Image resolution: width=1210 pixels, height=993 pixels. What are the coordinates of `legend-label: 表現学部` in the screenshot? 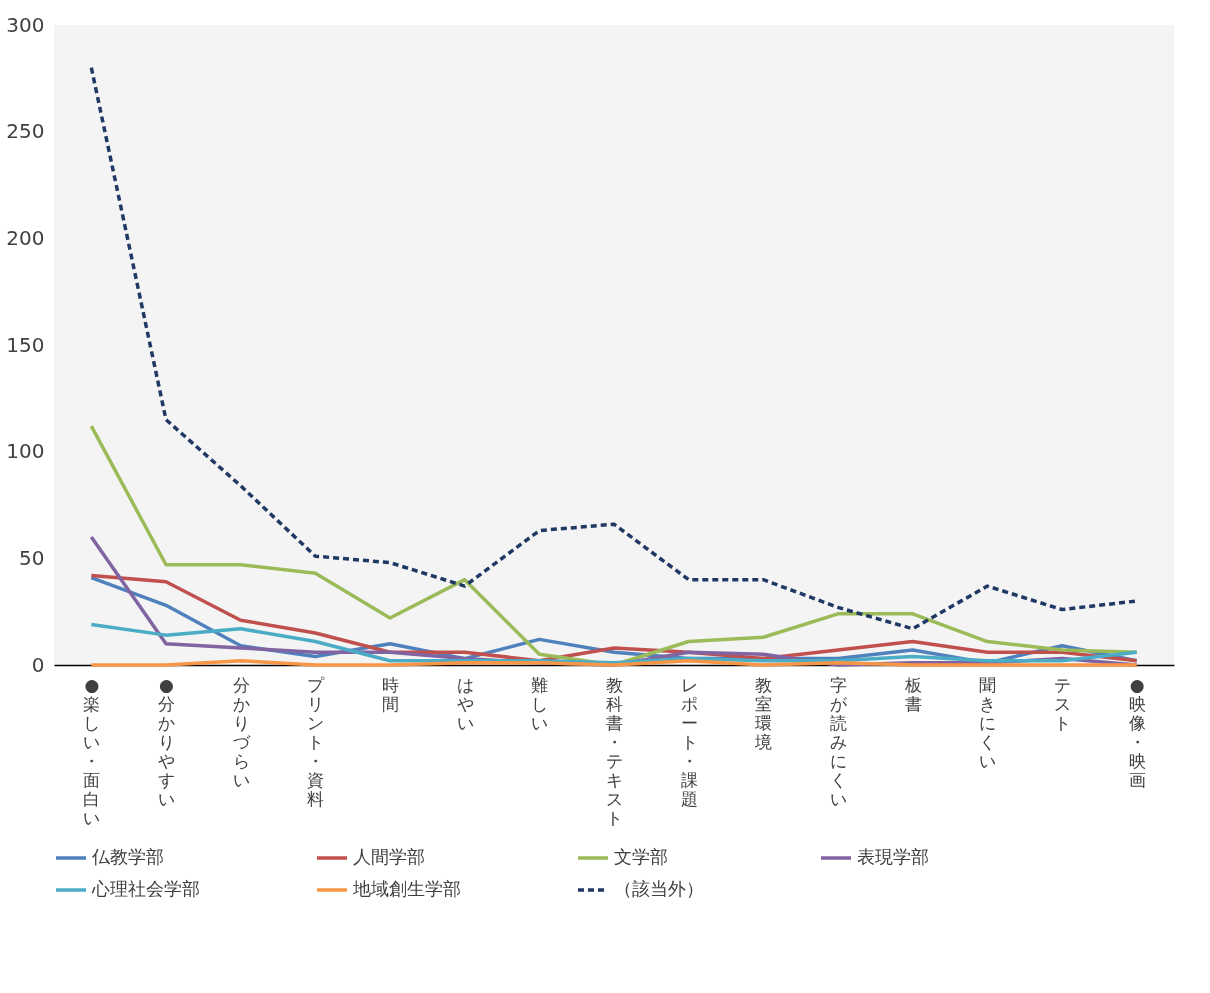 It's located at (893, 856).